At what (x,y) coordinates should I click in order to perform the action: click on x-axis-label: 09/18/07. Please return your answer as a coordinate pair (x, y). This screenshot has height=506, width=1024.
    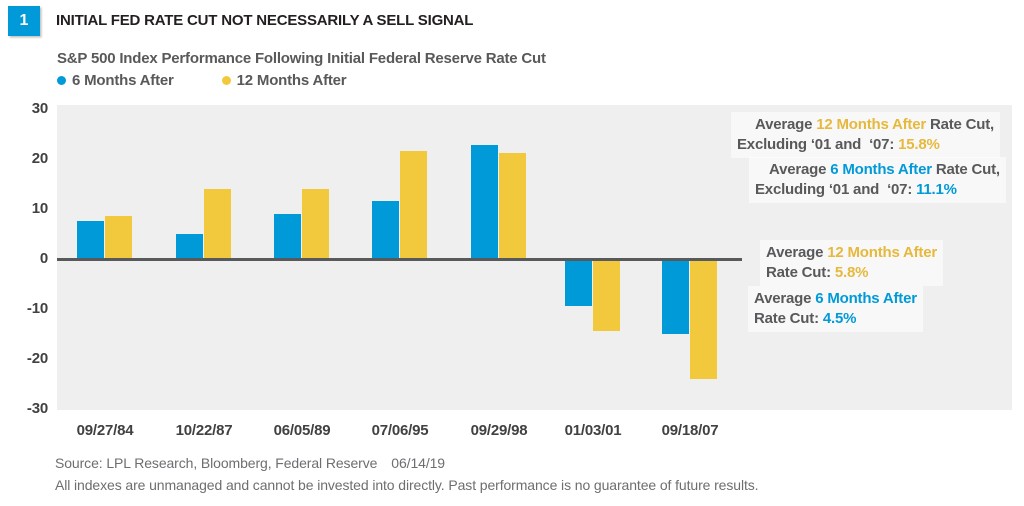
    Looking at the image, I should click on (690, 430).